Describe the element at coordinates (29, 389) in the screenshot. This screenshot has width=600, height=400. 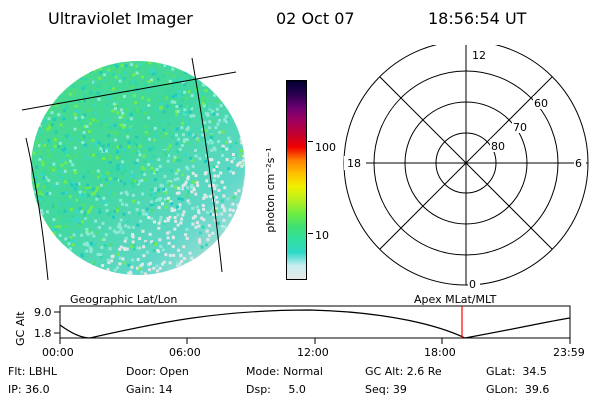
I see `ip-info: IP: 36.0` at that location.